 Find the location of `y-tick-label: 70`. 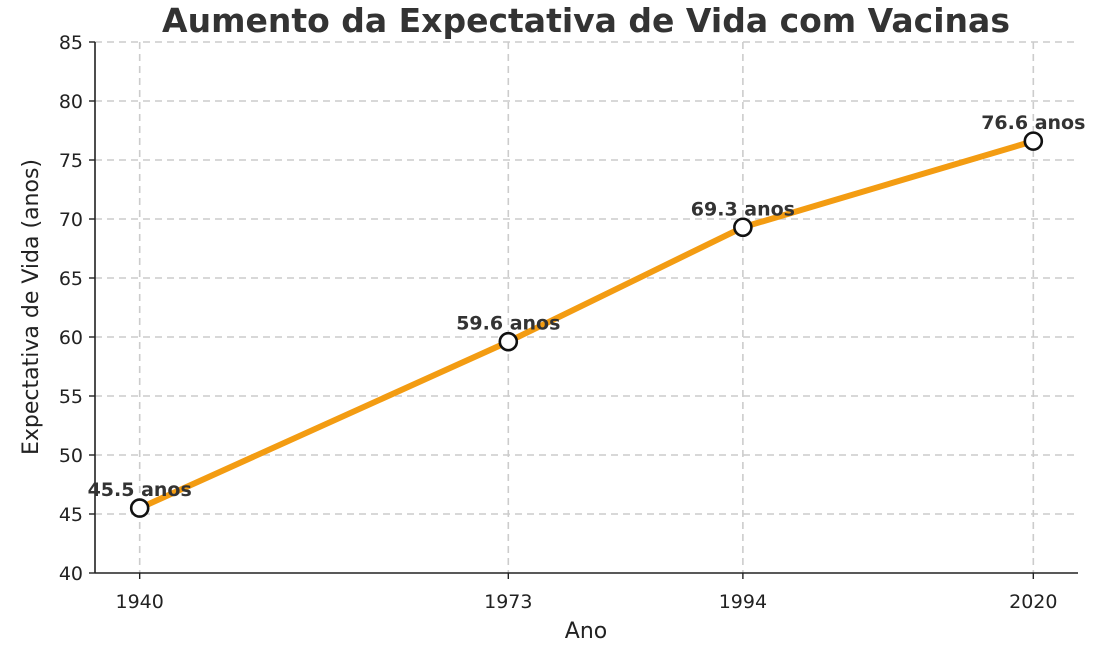

y-tick-label: 70 is located at coordinates (71, 220).